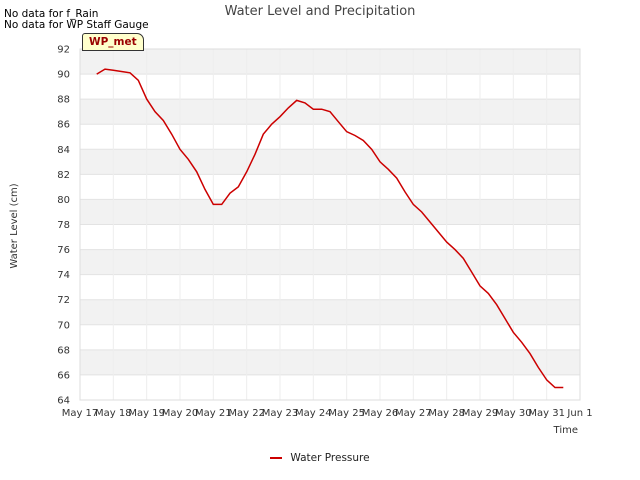 The width and height of the screenshot is (640, 480). Describe the element at coordinates (63, 325) in the screenshot. I see `y-tick-label: 70` at that location.